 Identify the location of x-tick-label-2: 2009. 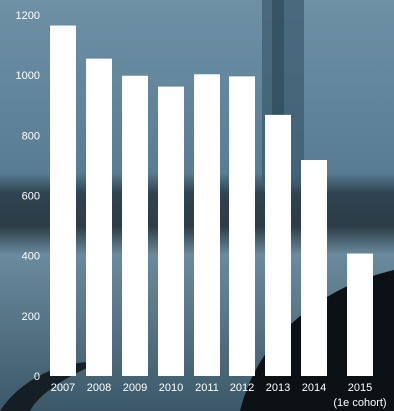
(135, 388).